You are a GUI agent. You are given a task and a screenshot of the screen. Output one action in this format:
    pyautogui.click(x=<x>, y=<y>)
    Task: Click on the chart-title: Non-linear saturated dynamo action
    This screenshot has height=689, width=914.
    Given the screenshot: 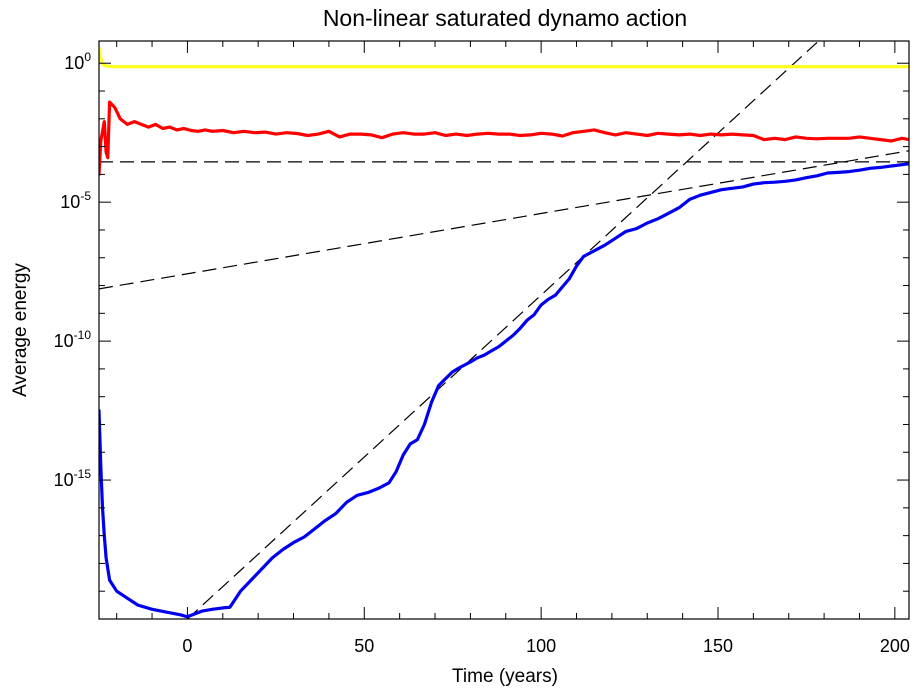 What is the action you would take?
    pyautogui.click(x=505, y=18)
    